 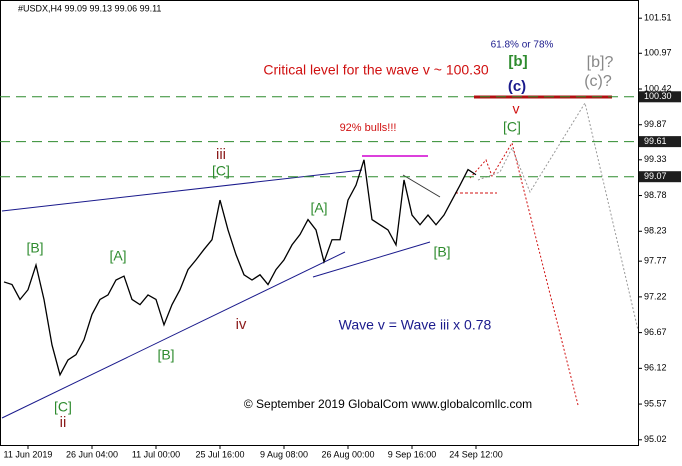 What do you see at coordinates (655, 124) in the screenshot?
I see `y-tick-label: 99.87` at bounding box center [655, 124].